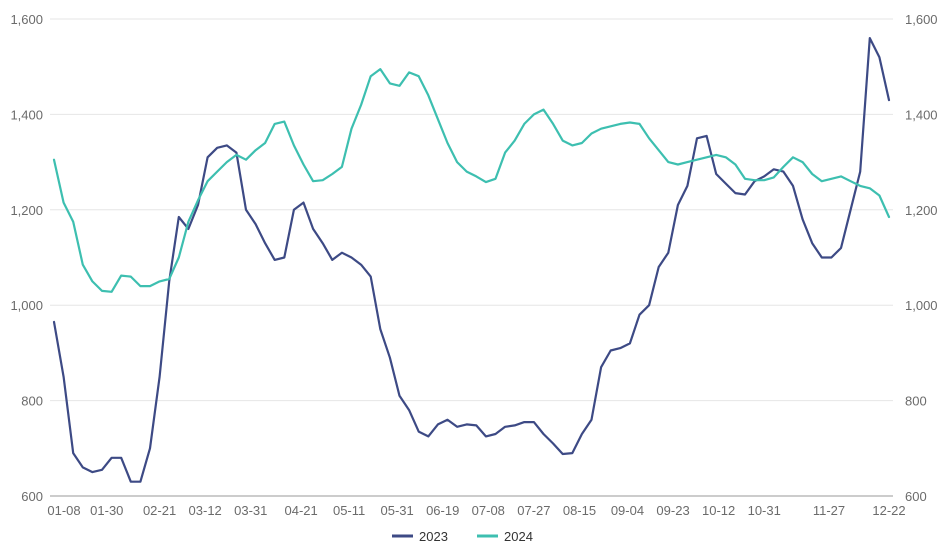 The height and width of the screenshot is (556, 952). What do you see at coordinates (205, 510) in the screenshot?
I see `x-tick-label-03-12: 03-12` at bounding box center [205, 510].